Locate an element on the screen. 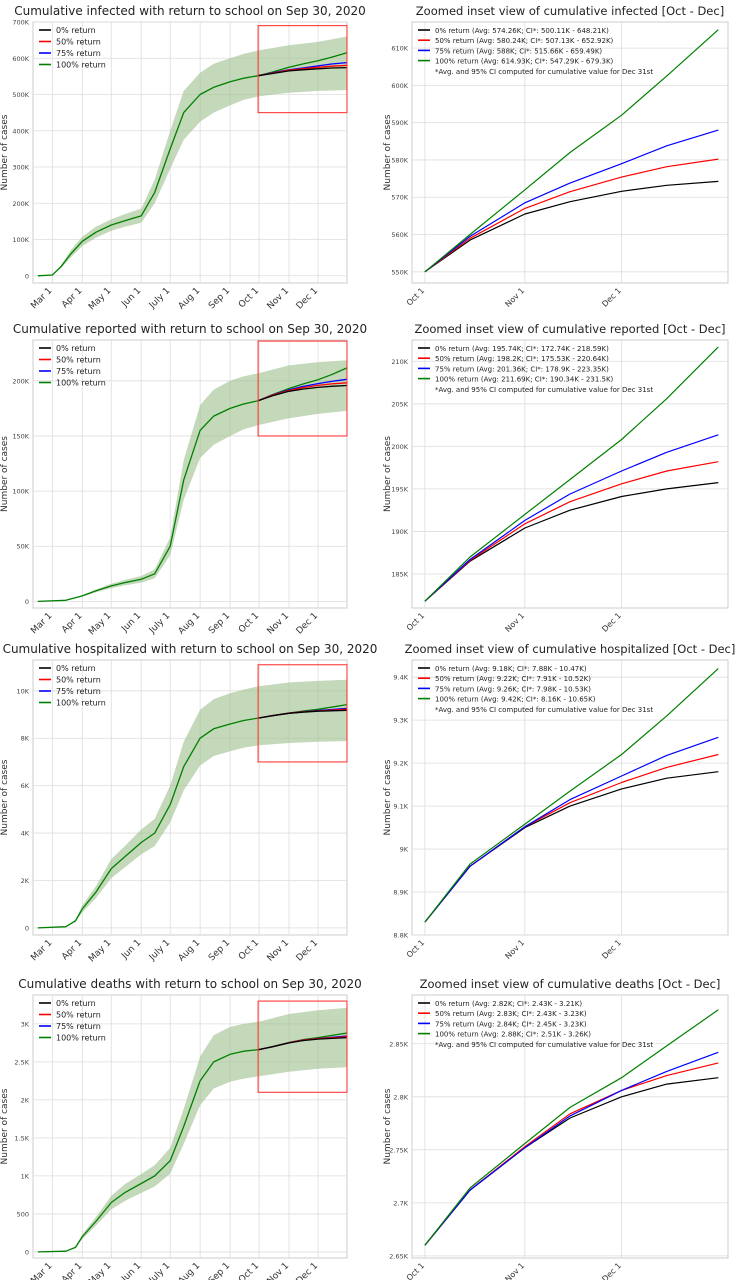  y-tick-label: 4K is located at coordinates (25, 834).